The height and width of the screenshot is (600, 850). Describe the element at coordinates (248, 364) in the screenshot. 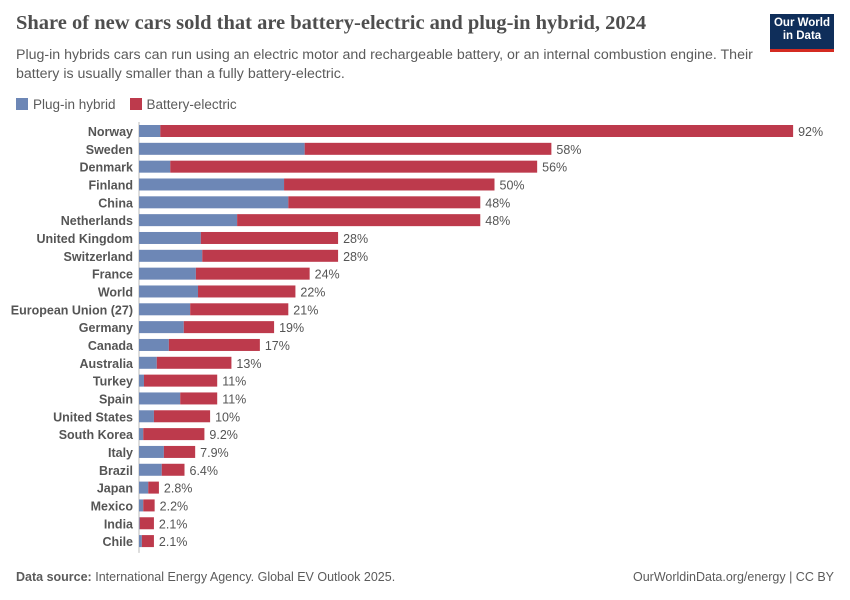

I see `total-label: 13%` at that location.